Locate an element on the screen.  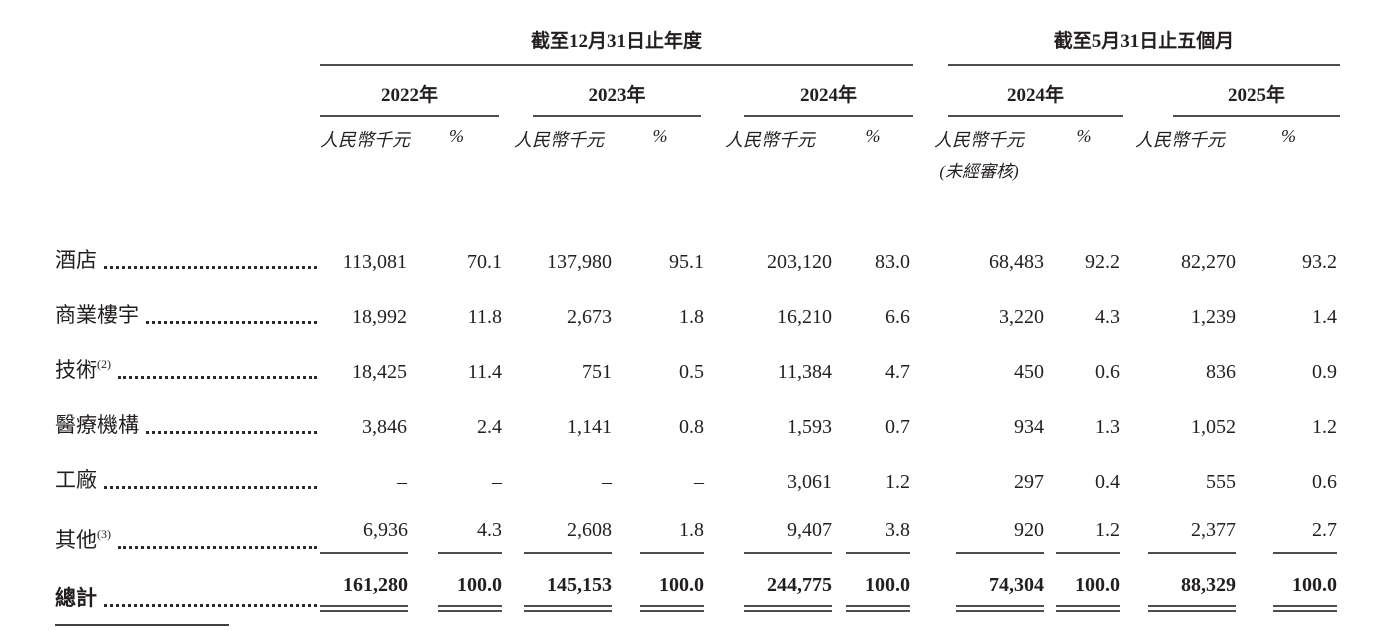
amount-cell: 3,220 is located at coordinates (1022, 317).